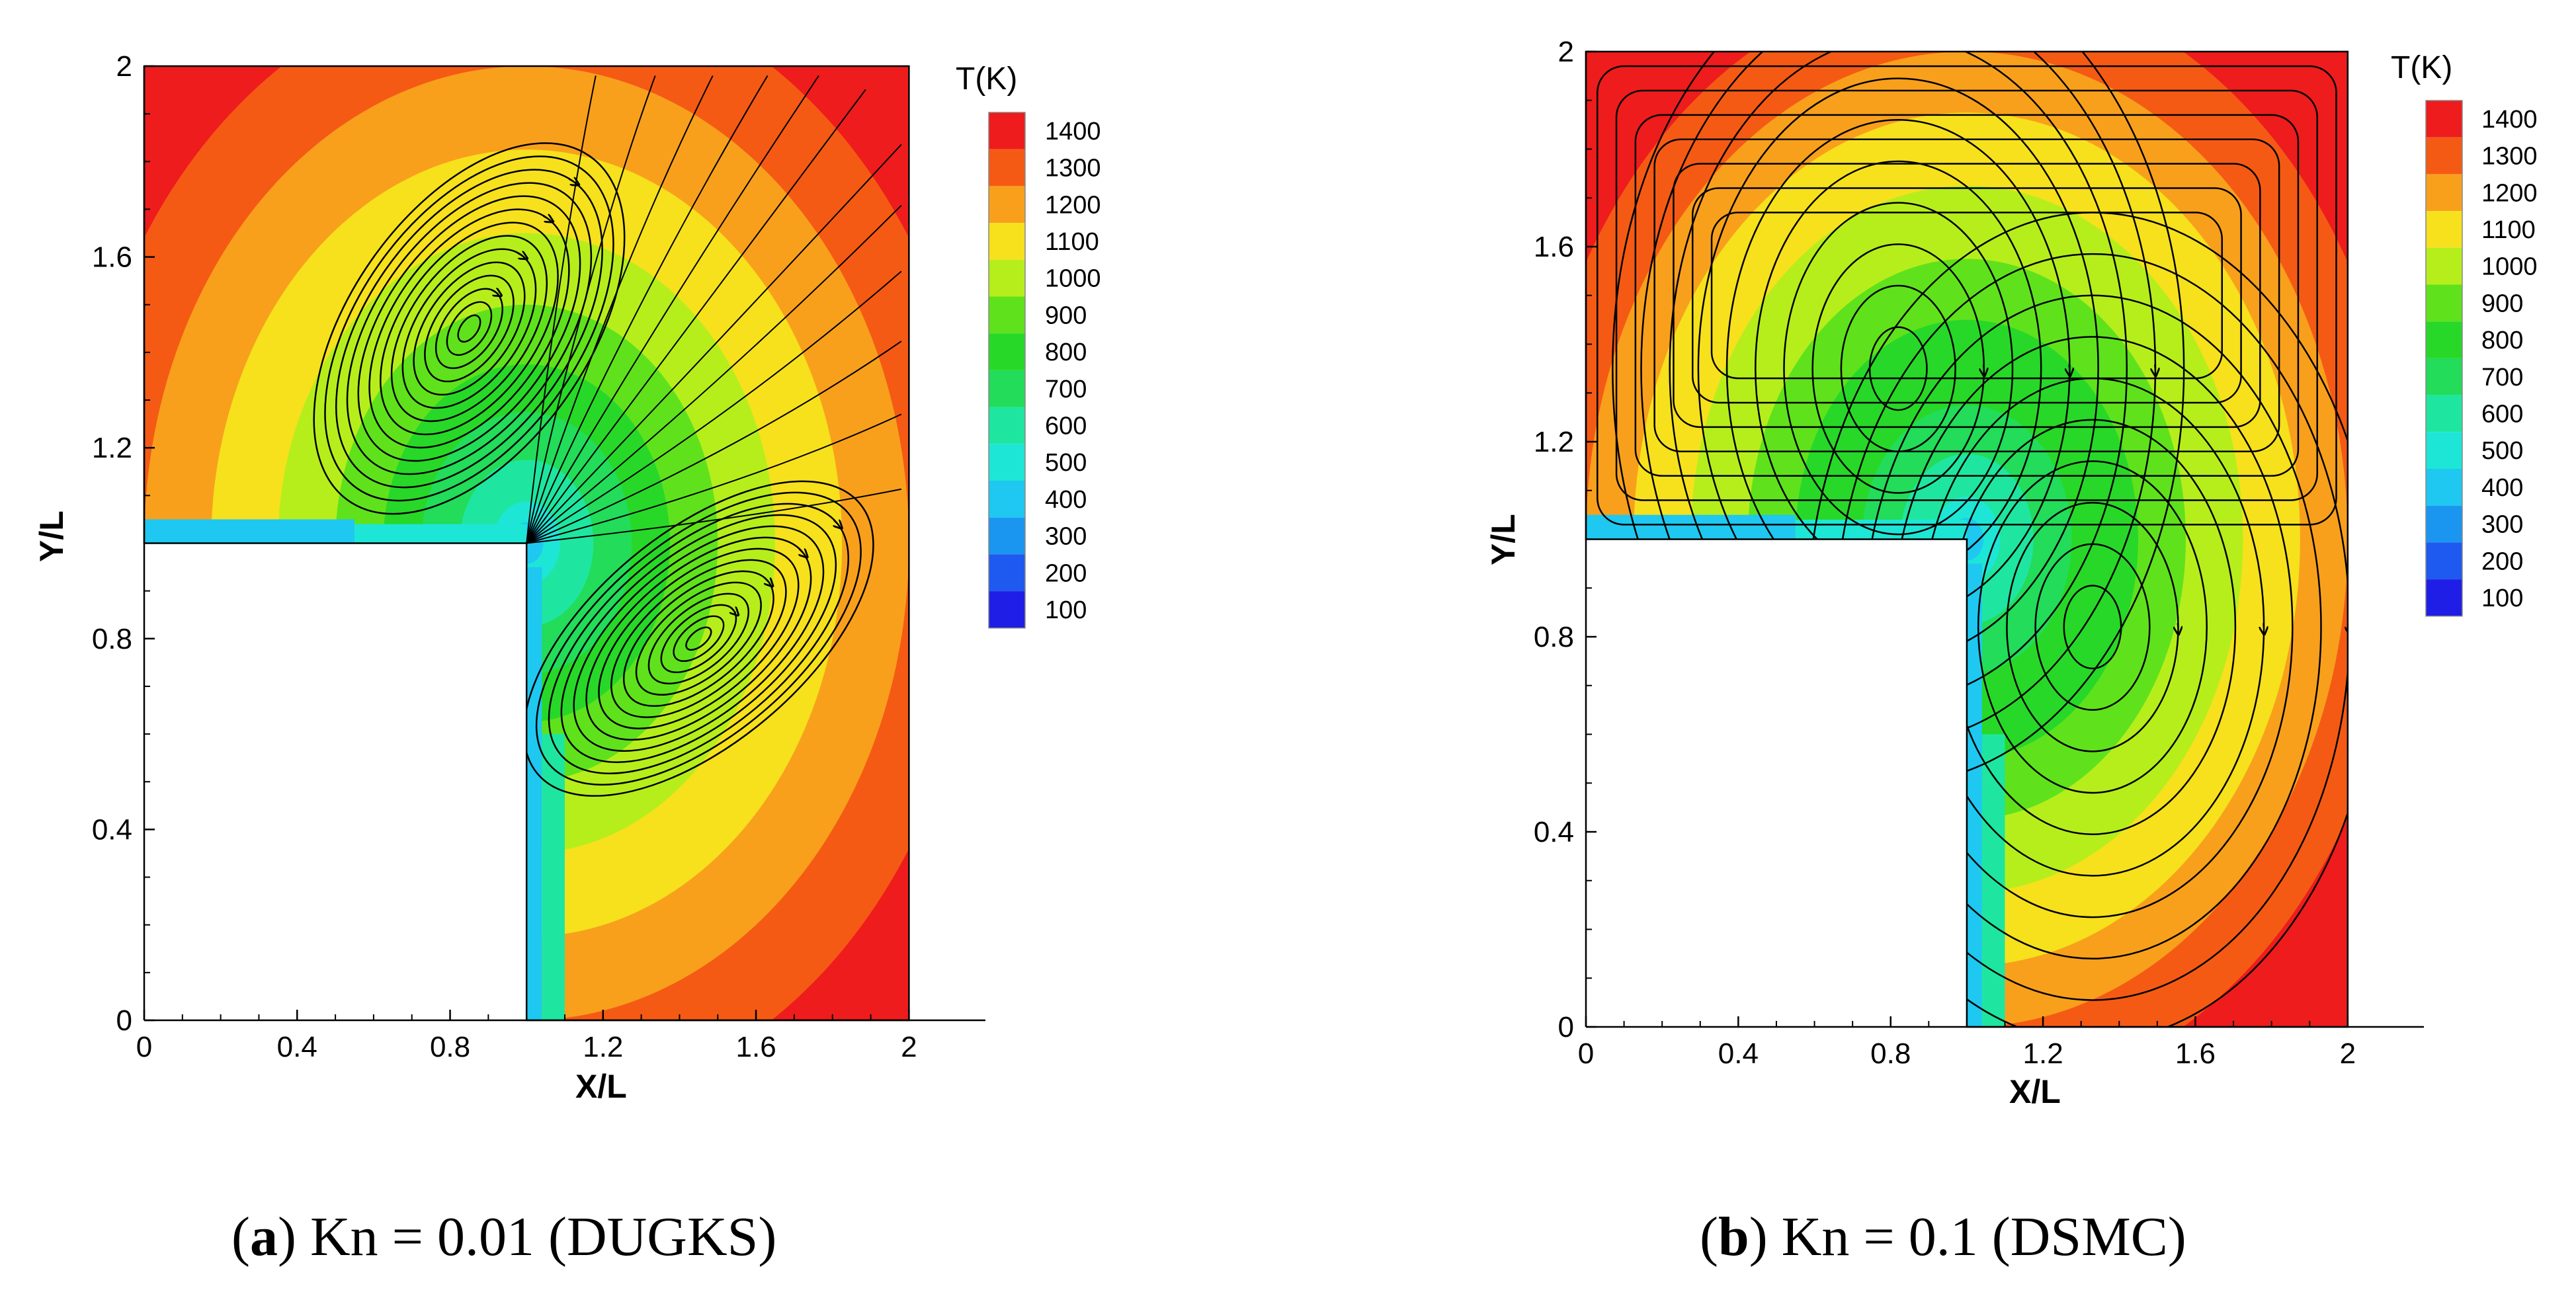 This screenshot has height=1298, width=2576. I want to click on legend-title: T(K), so click(2421, 67).